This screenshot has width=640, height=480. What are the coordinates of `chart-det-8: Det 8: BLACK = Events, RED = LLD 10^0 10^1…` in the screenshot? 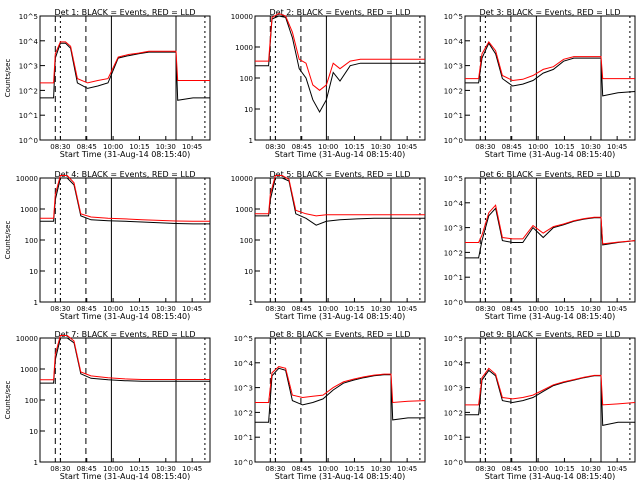 It's located at (330, 405).